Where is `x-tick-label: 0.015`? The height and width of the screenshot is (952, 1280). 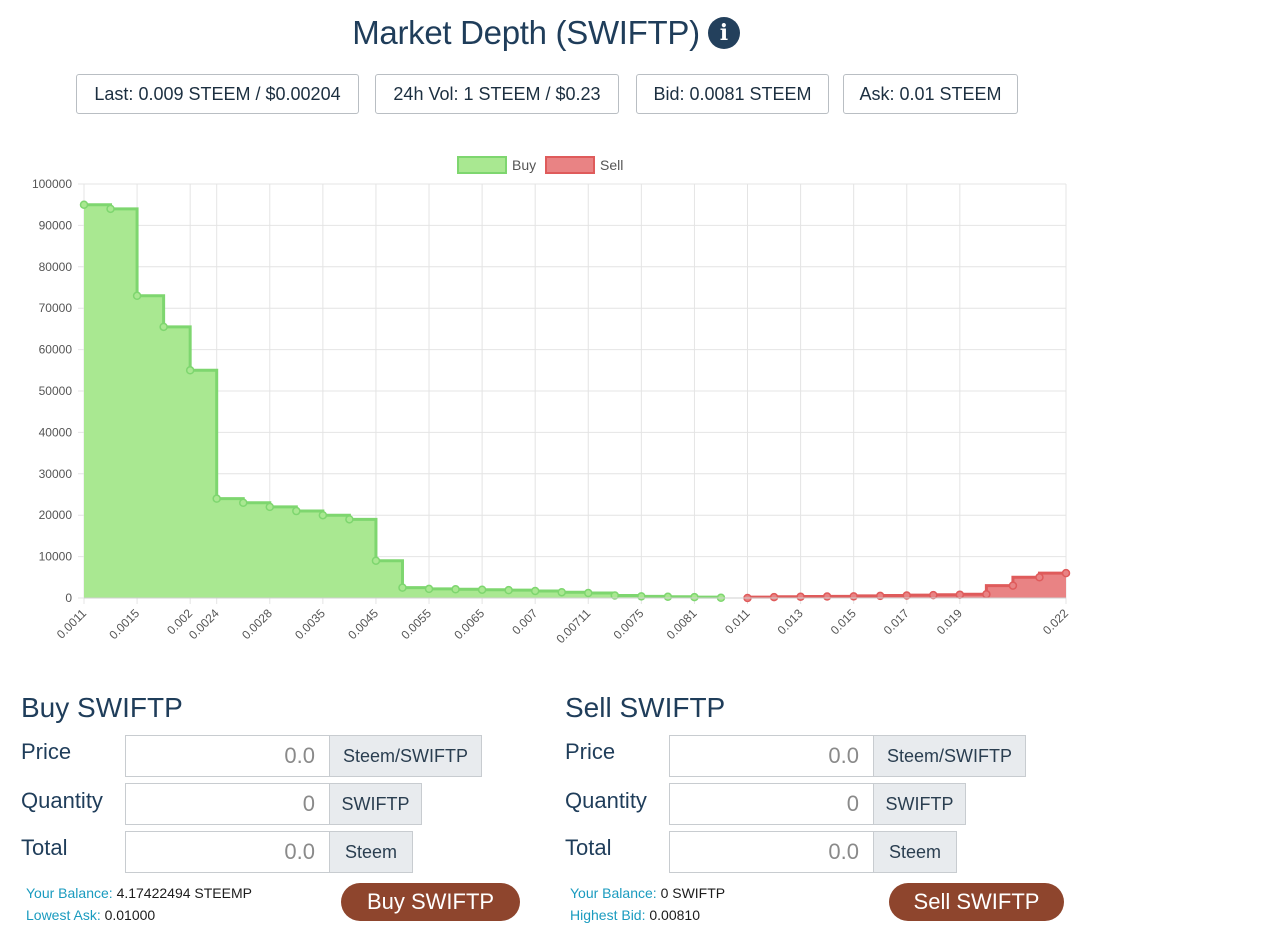
x-tick-label: 0.015 is located at coordinates (843, 621).